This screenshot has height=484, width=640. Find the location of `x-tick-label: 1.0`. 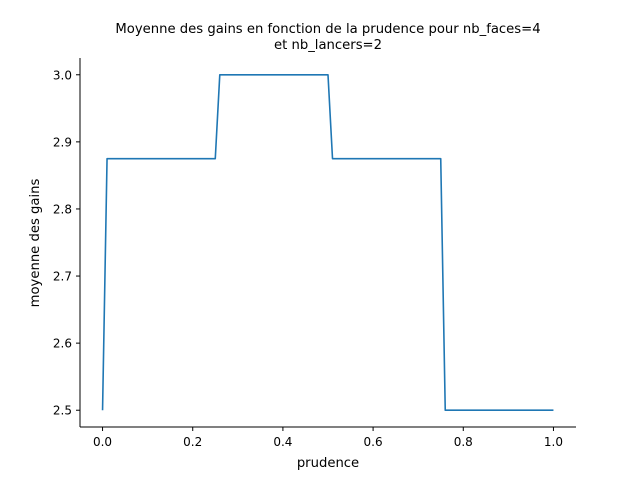

x-tick-label: 1.0 is located at coordinates (553, 442).